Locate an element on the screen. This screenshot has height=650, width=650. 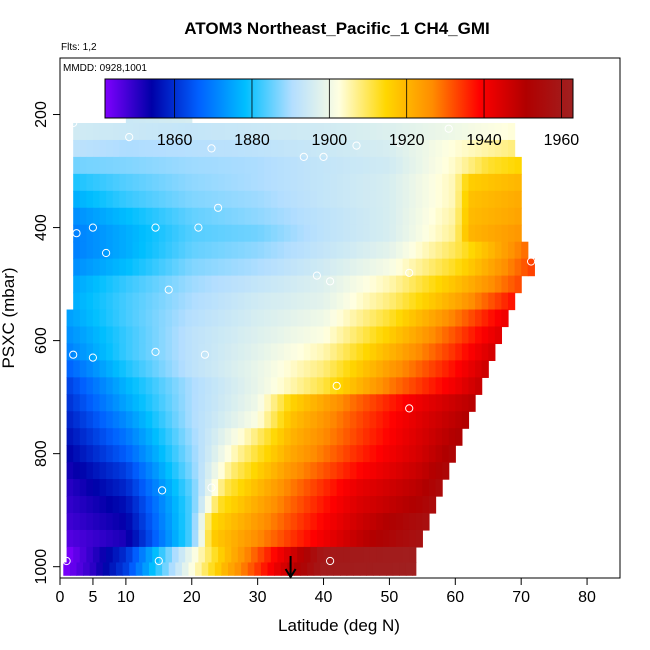
sample-point is located at coordinates (158, 561).